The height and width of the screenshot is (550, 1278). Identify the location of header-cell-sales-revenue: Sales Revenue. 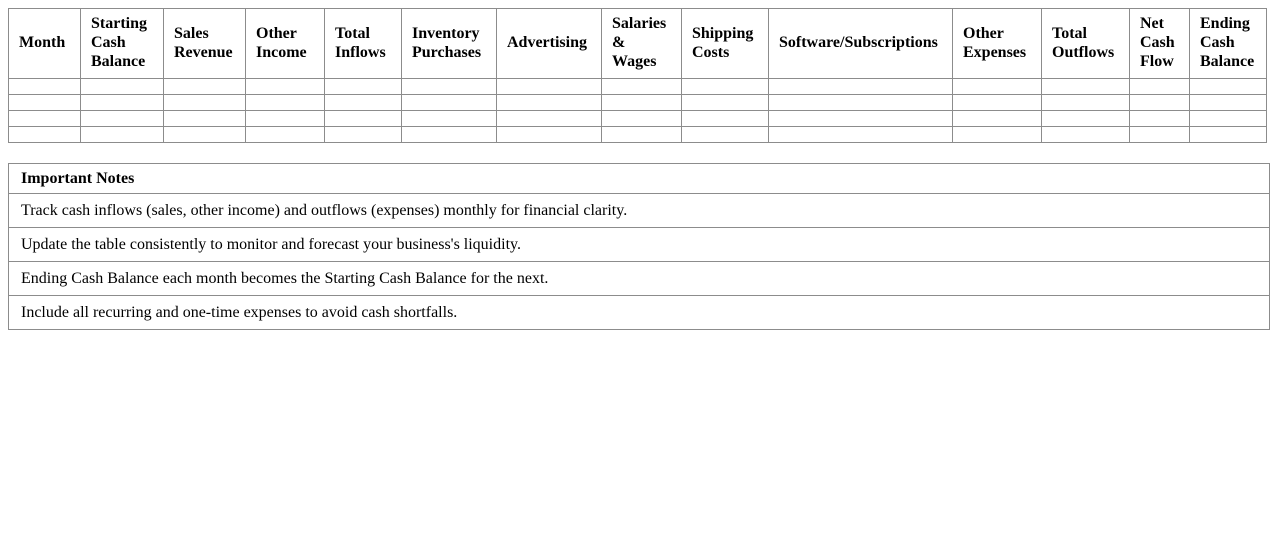
(204, 43).